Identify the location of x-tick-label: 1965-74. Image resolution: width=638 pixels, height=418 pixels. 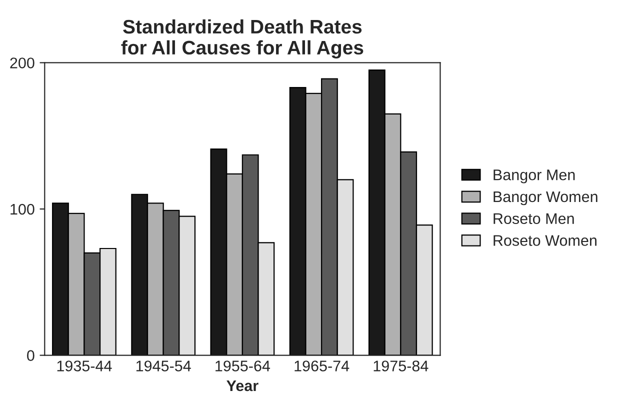
(322, 366).